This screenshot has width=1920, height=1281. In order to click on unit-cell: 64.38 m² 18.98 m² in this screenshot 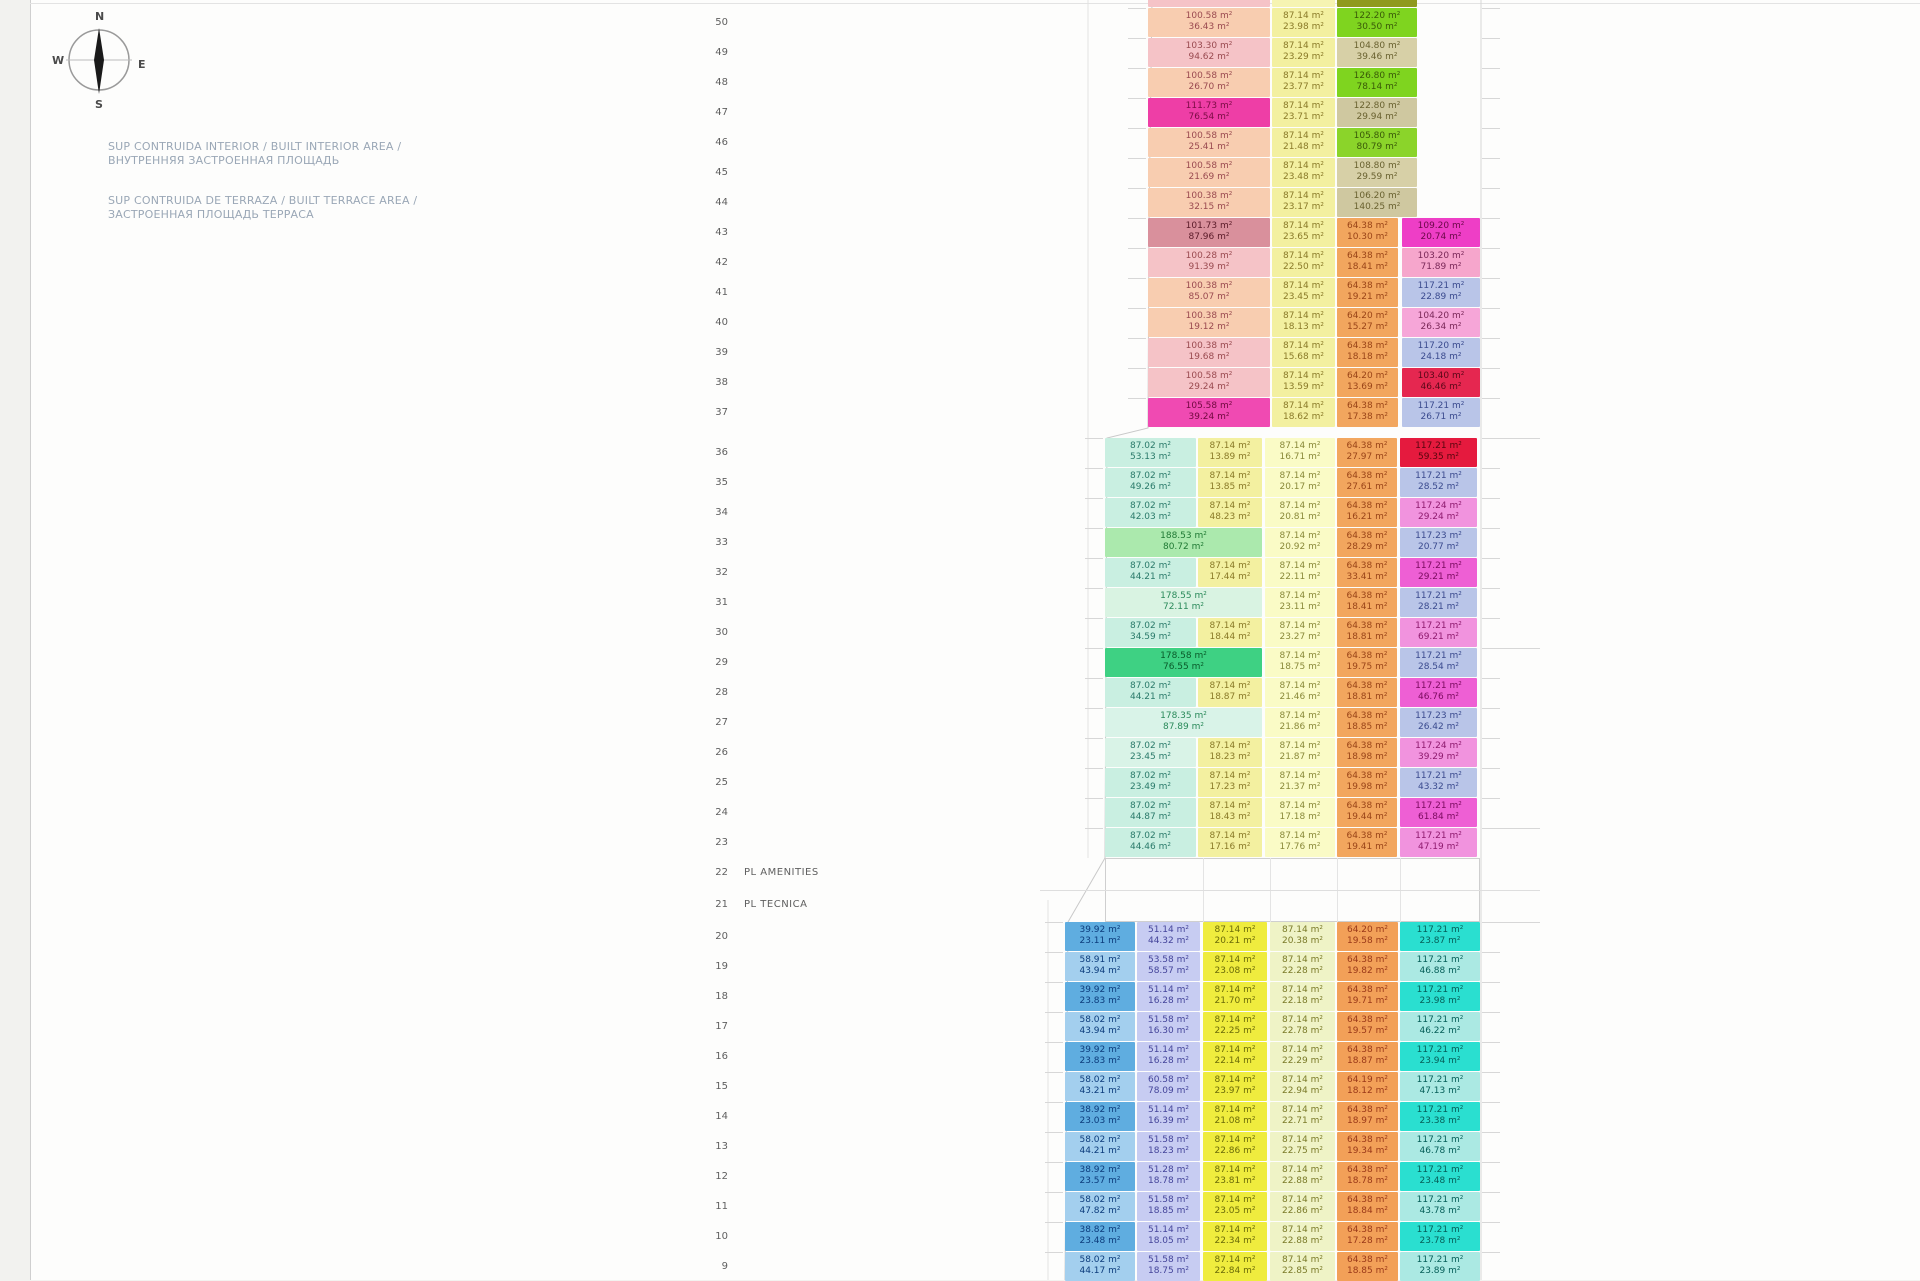, I will do `click(1367, 752)`.